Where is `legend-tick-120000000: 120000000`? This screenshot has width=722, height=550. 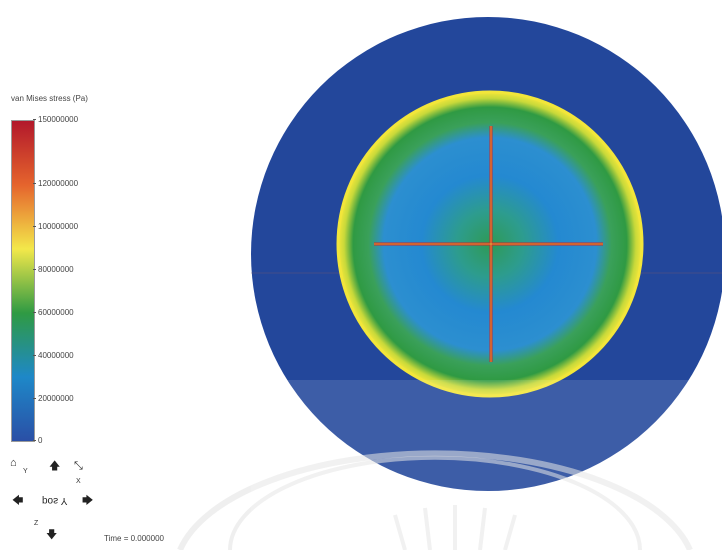
legend-tick-120000000: 120000000 is located at coordinates (55, 184).